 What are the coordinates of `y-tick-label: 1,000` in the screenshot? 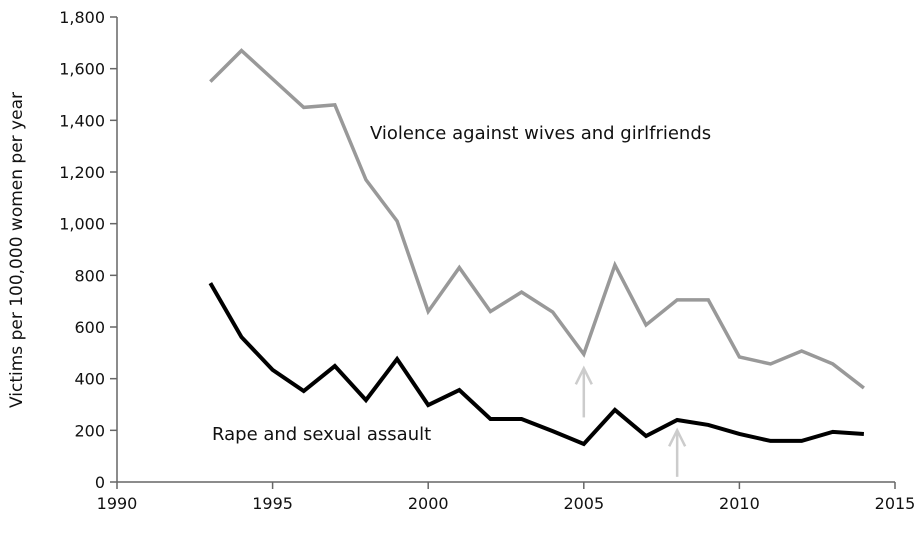 It's located at (82, 224).